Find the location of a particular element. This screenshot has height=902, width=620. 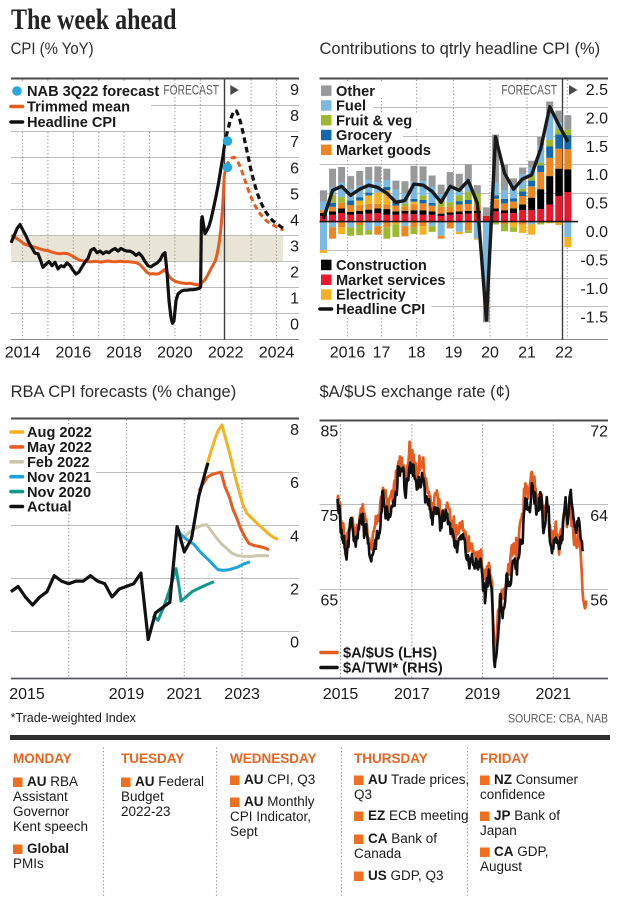

svg-text: 19 is located at coordinates (454, 353).